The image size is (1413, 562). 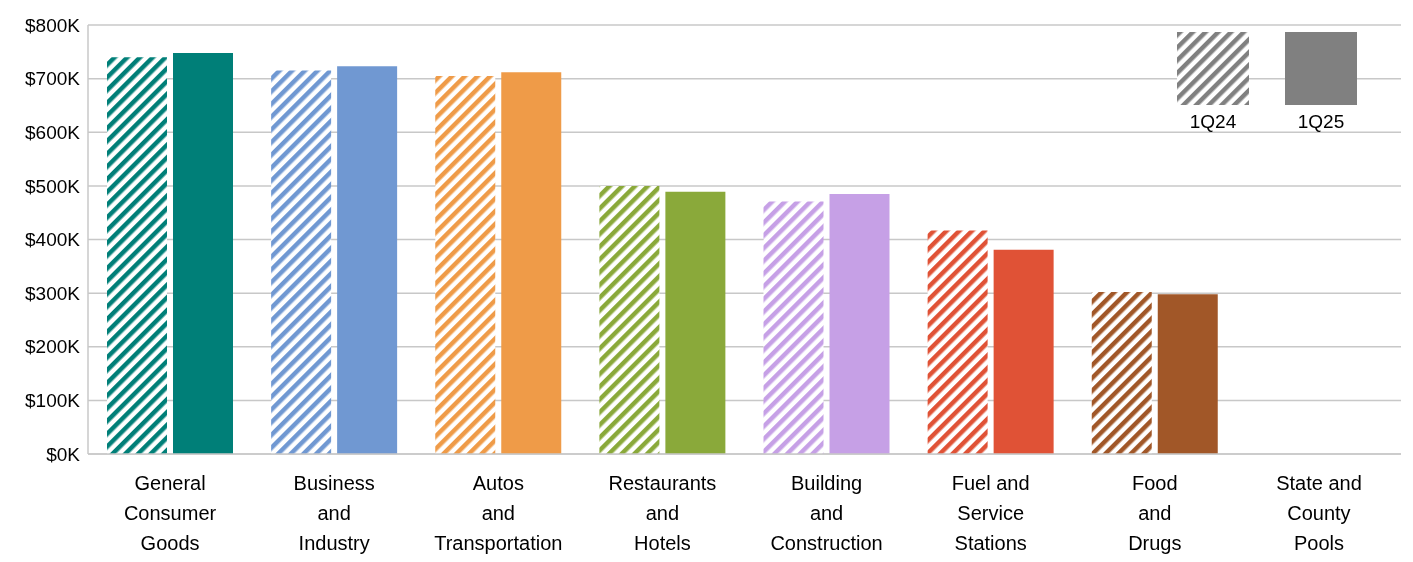 I want to click on y-tick-label: $700K, so click(x=53, y=79).